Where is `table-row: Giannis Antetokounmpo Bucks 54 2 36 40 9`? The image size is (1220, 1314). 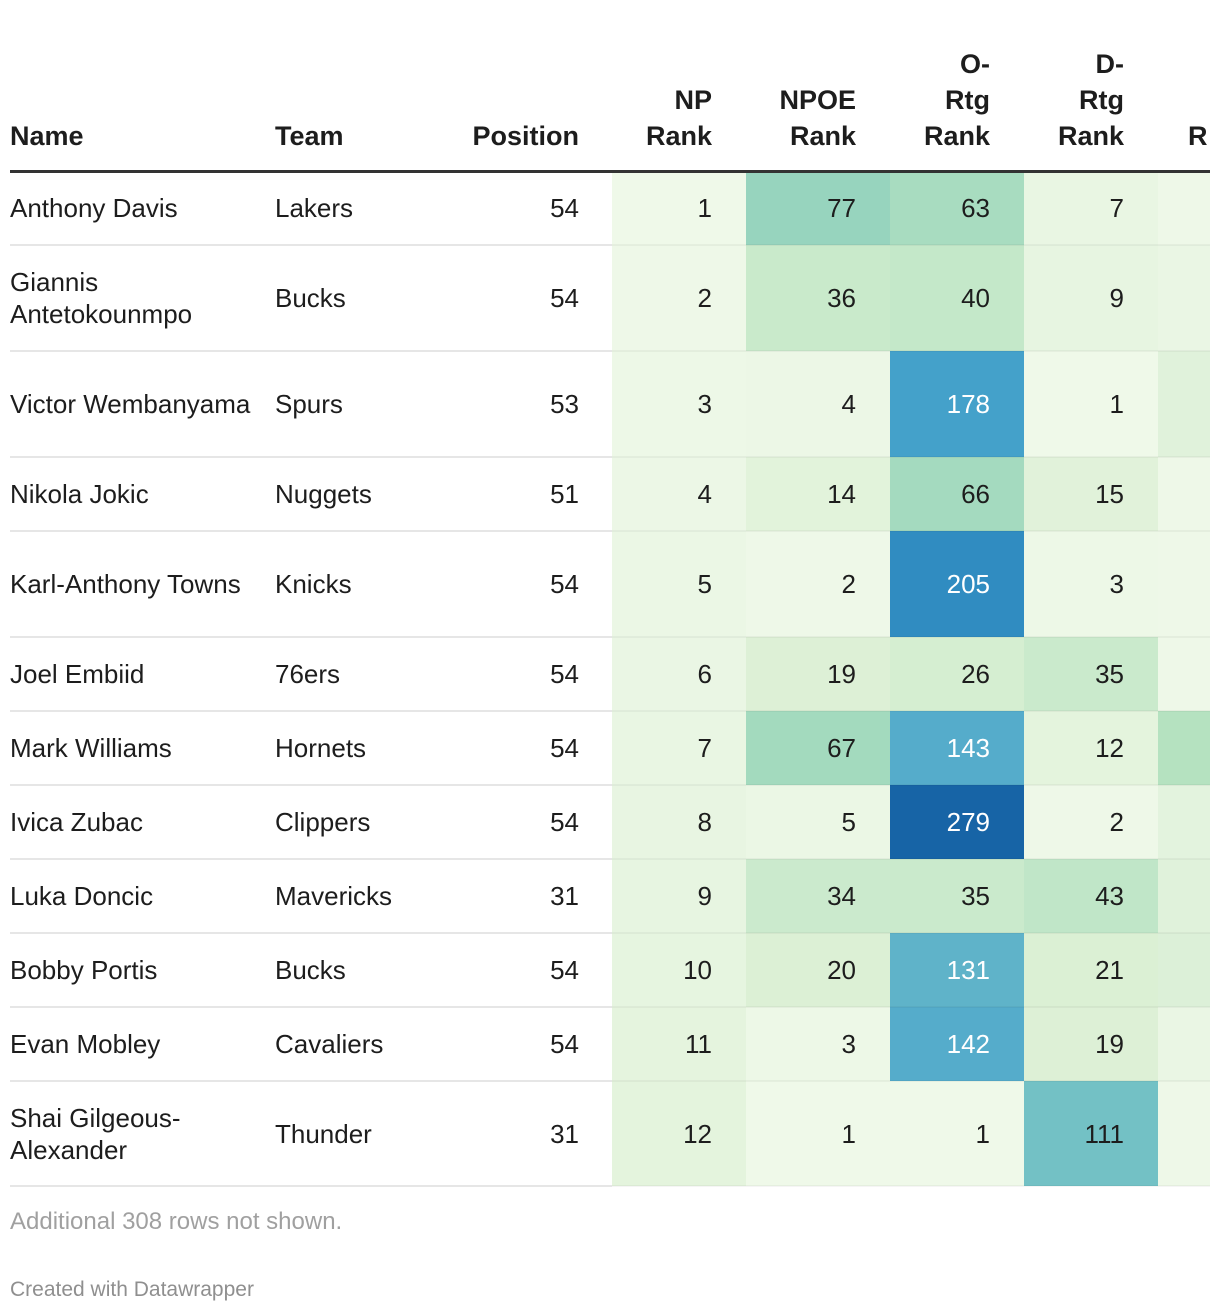
table-row: Giannis Antetokounmpo Bucks 54 2 36 40 9 is located at coordinates (610, 298).